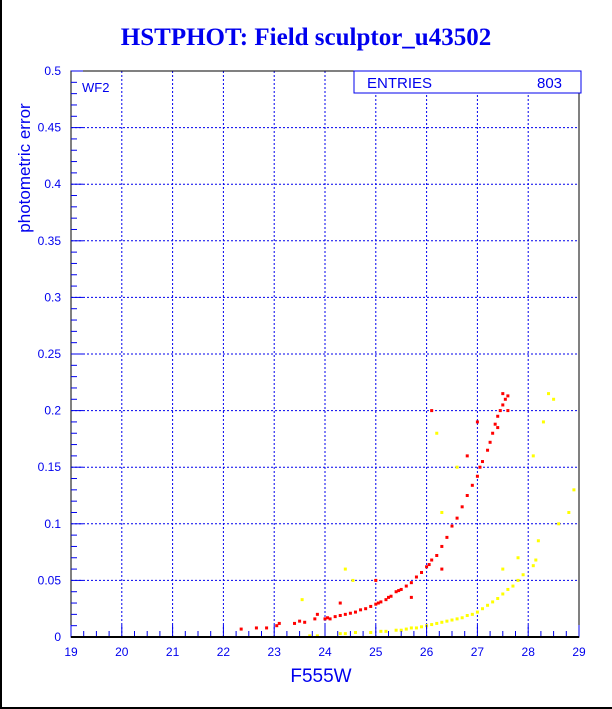 This screenshot has width=612, height=709. Describe the element at coordinates (376, 652) in the screenshot. I see `x-tick-label: 25` at that location.